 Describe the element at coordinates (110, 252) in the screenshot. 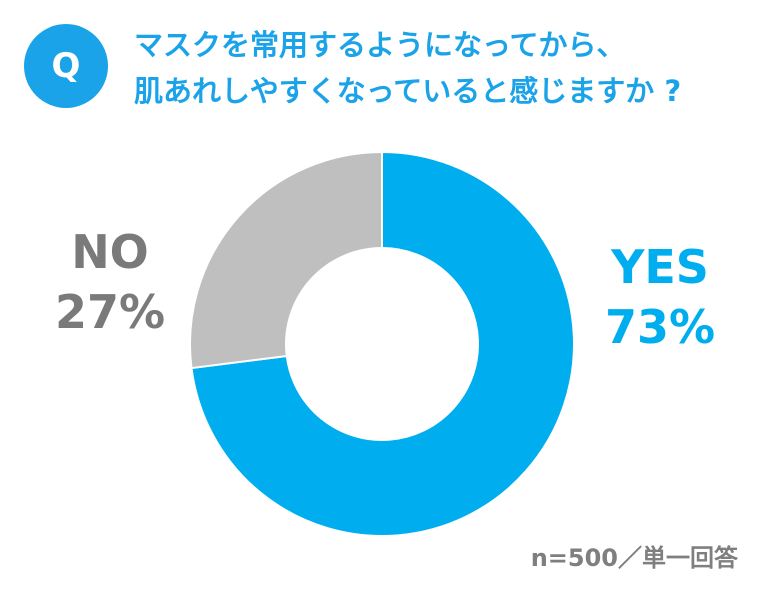

I see `no-category-label: NO` at that location.